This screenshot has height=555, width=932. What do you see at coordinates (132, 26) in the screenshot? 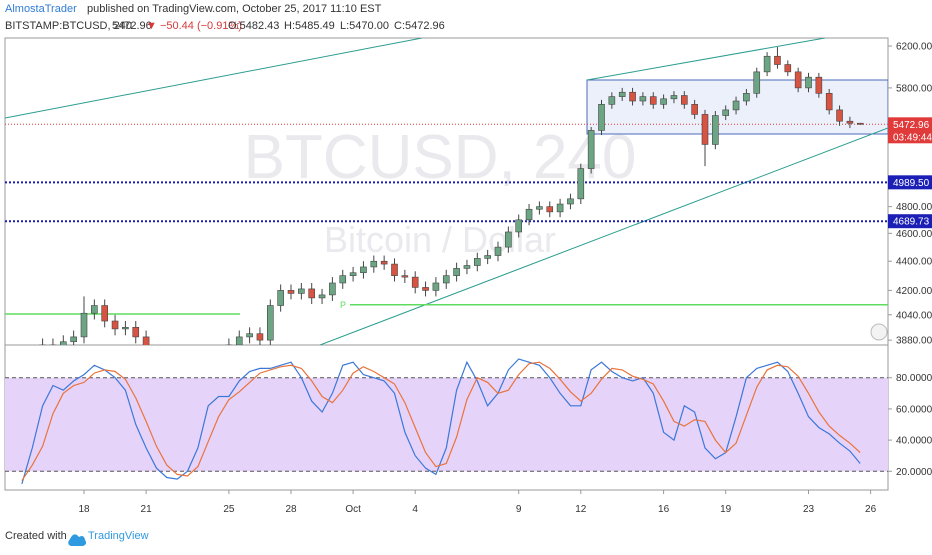
I see `last: 5472.96` at bounding box center [132, 26].